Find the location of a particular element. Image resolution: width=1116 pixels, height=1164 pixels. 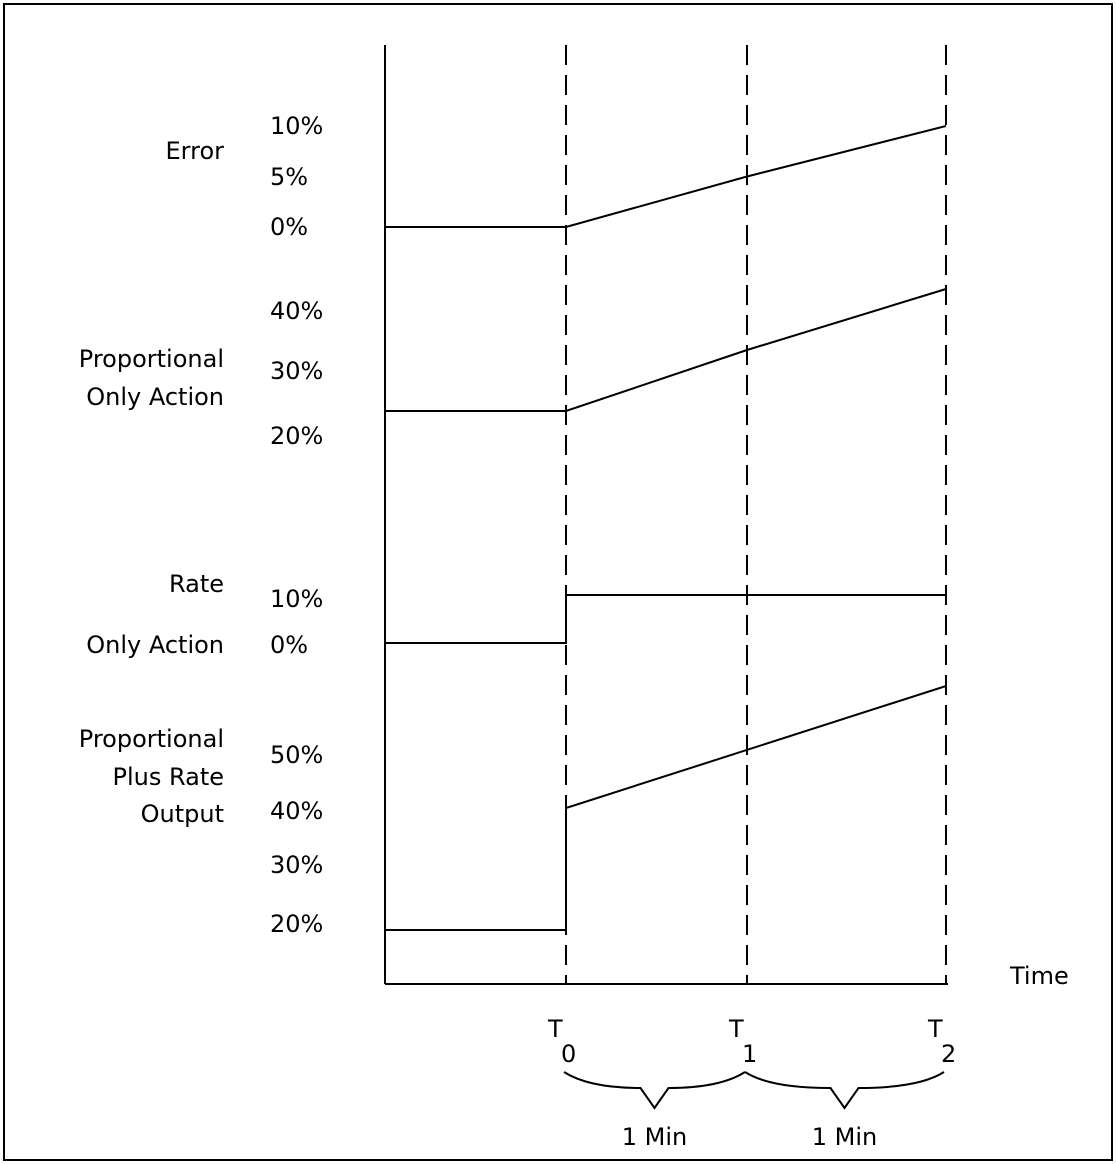

time-axis-label: Time is located at coordinates (1039, 976).